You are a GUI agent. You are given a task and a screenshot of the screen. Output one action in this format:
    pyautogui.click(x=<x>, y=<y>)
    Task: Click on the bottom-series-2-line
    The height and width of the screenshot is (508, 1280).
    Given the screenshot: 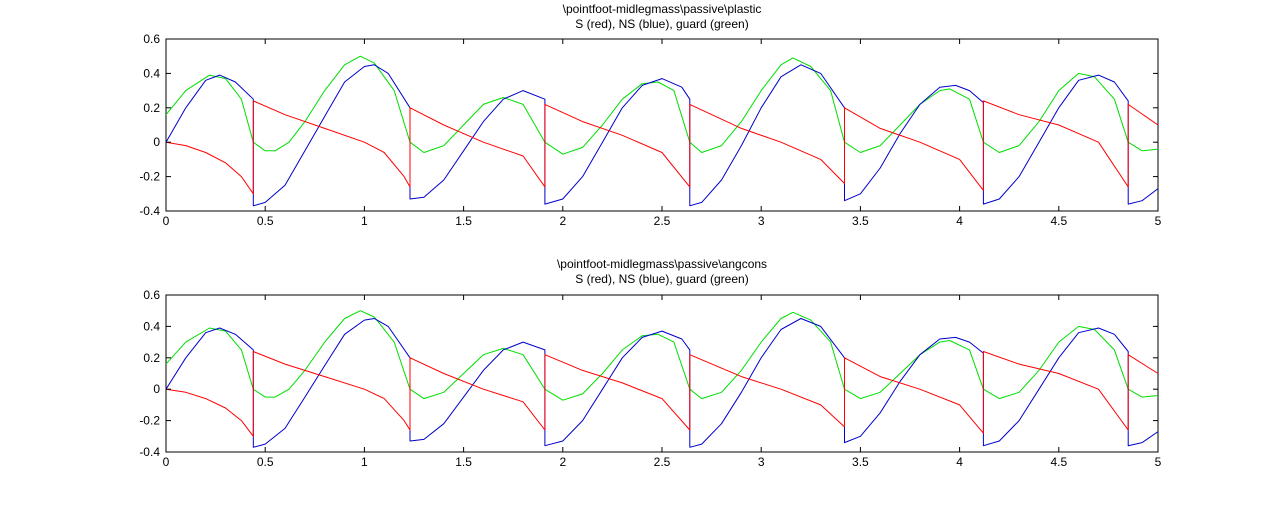 What is the action you would take?
    pyautogui.click(x=662, y=355)
    